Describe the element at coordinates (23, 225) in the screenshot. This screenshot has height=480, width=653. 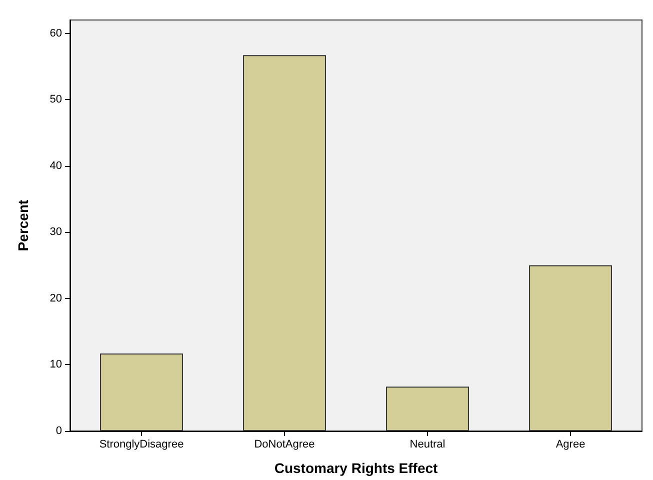
I see `y-axis-title: Percent` at that location.